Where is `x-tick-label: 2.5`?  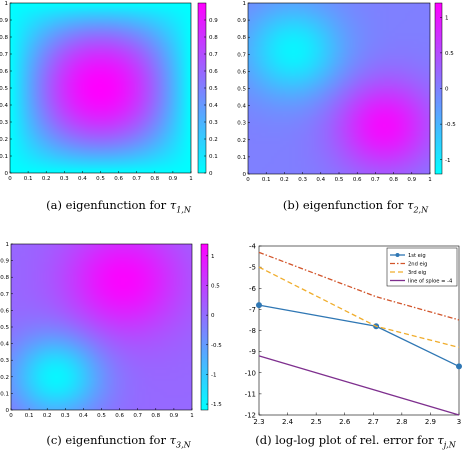
x-tick-label: 2.5 is located at coordinates (316, 422).